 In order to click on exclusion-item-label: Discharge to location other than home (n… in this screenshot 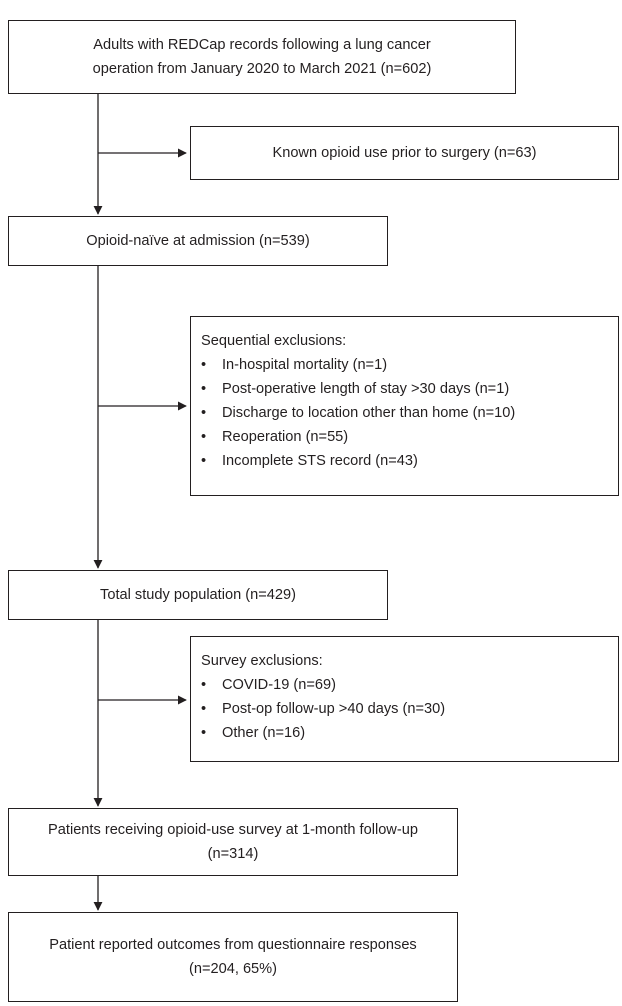, I will do `click(369, 413)`.